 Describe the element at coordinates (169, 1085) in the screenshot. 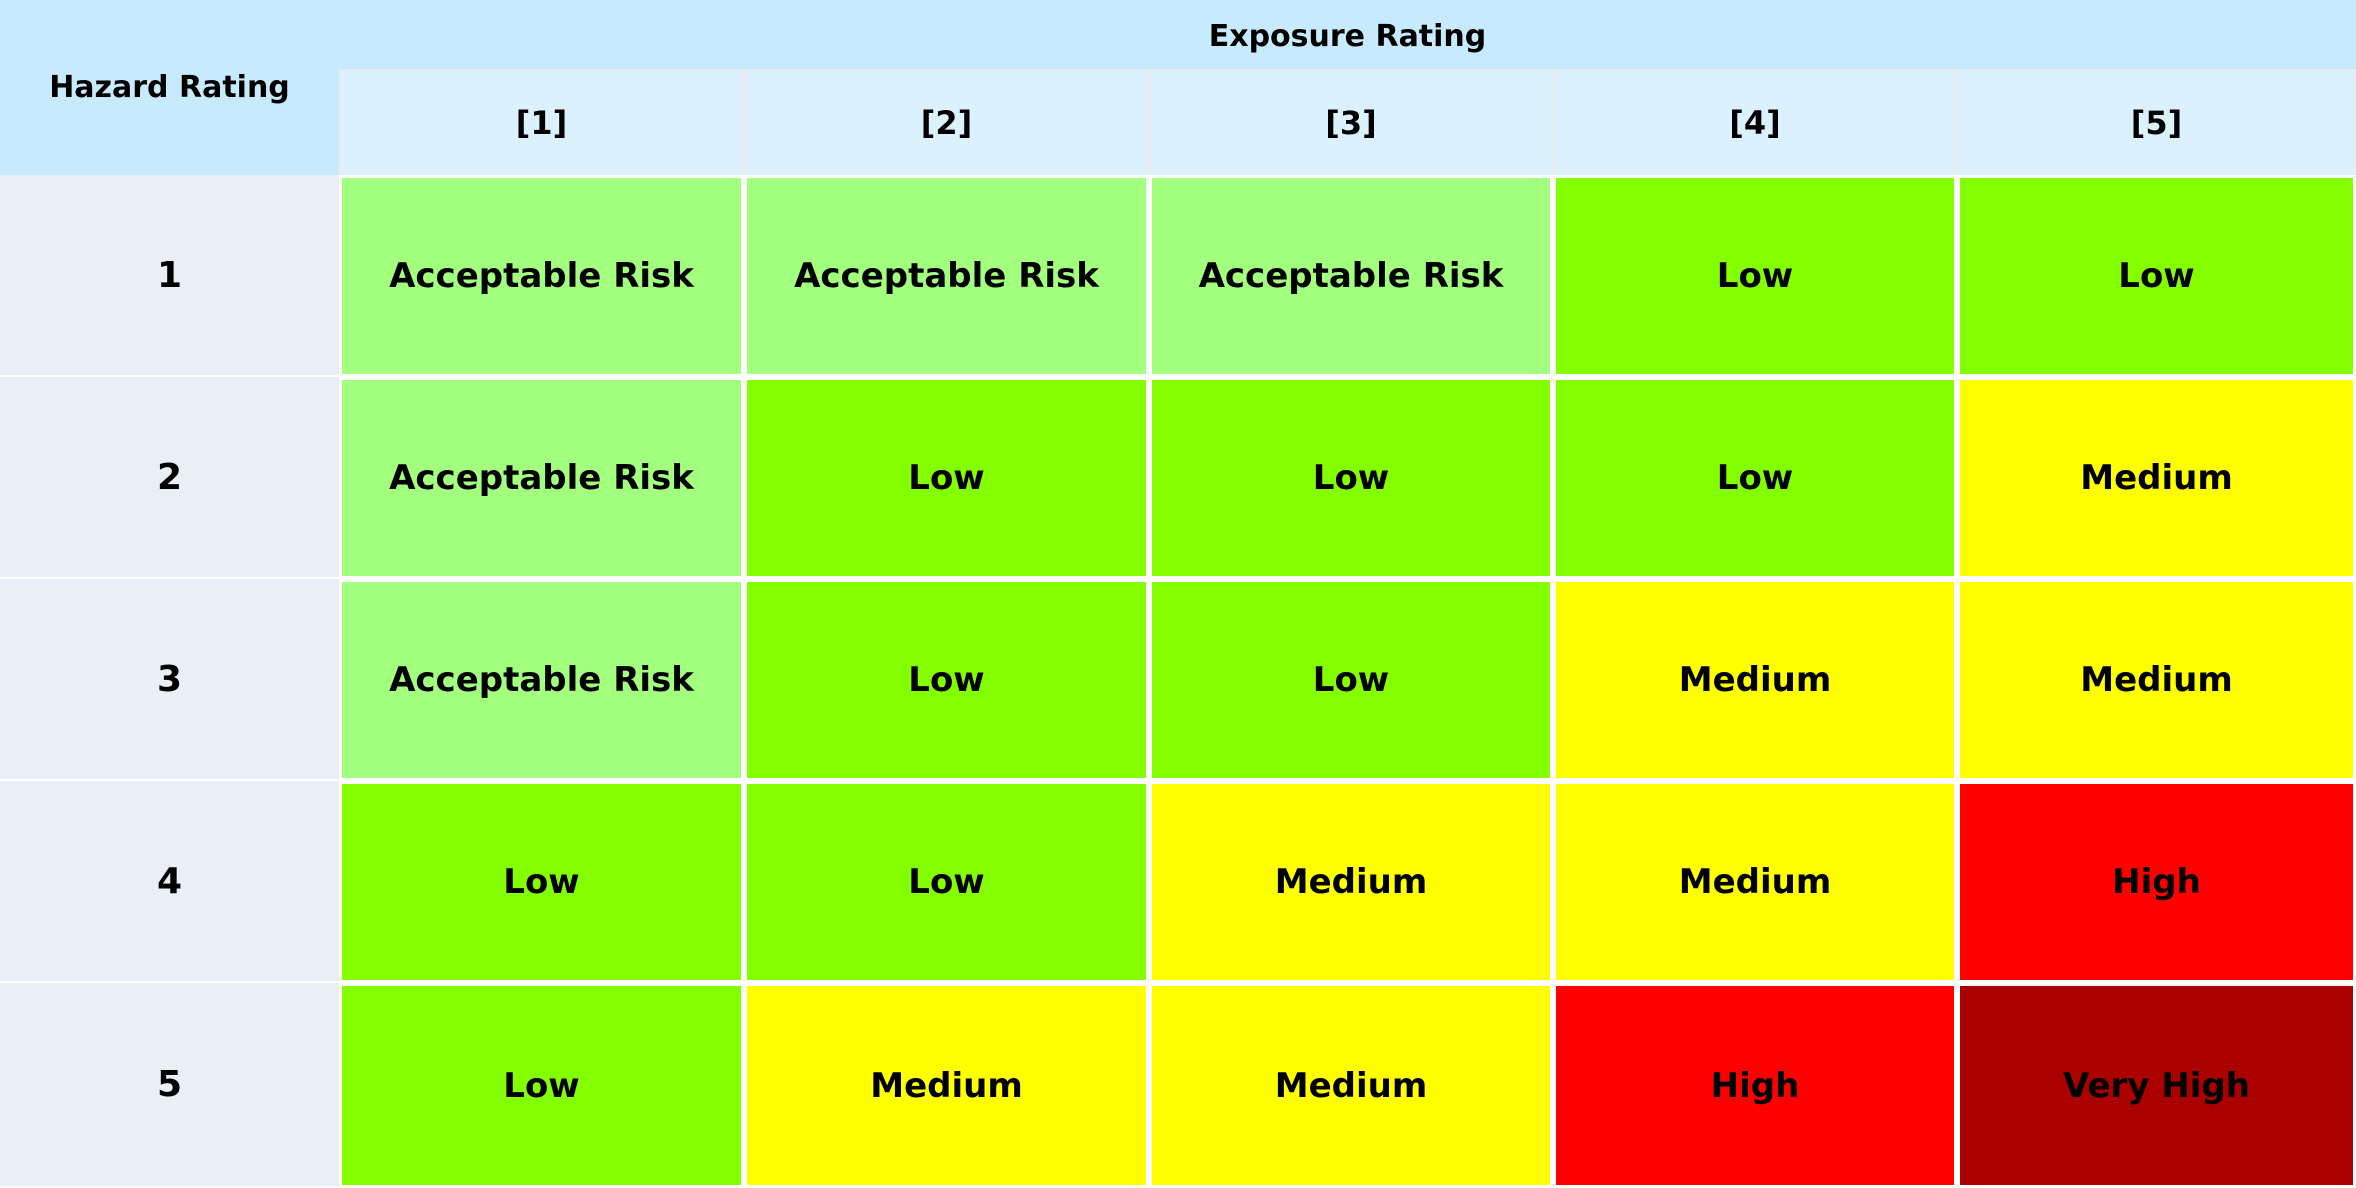

I see `hazard-row-label: 5` at that location.